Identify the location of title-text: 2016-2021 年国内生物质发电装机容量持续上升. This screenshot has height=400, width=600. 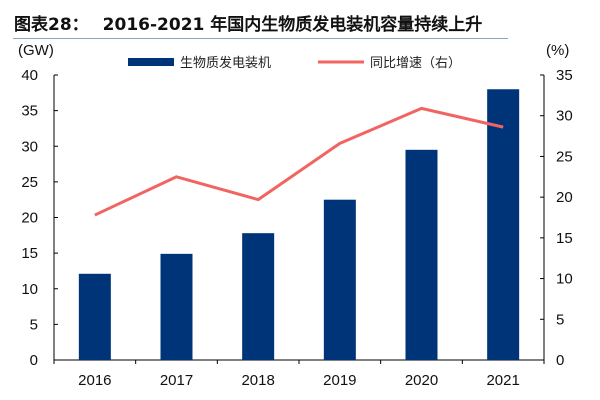
(292, 25).